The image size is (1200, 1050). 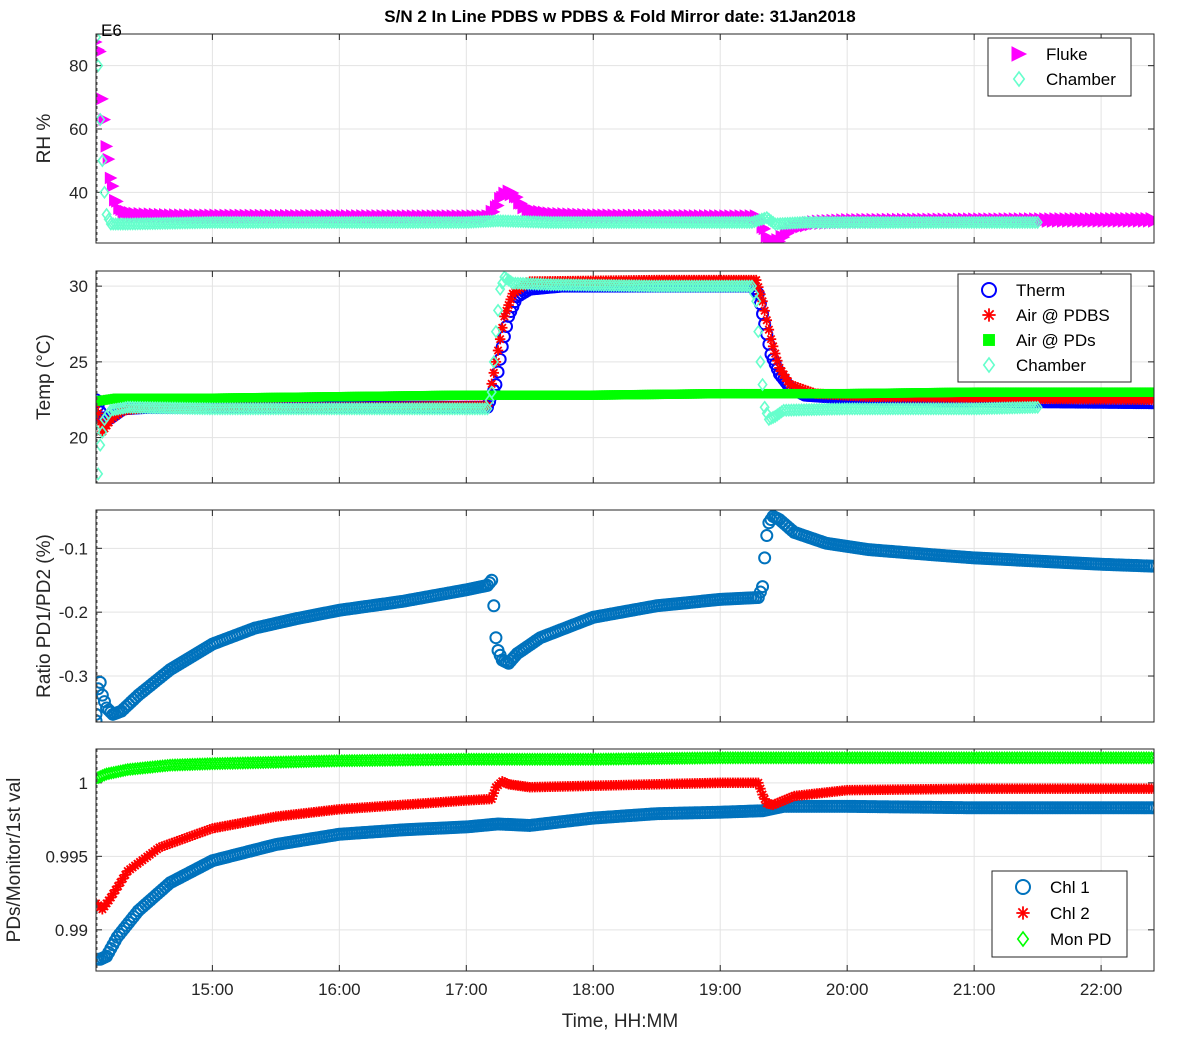 What do you see at coordinates (1044, 328) in the screenshot?
I see `legend-box` at bounding box center [1044, 328].